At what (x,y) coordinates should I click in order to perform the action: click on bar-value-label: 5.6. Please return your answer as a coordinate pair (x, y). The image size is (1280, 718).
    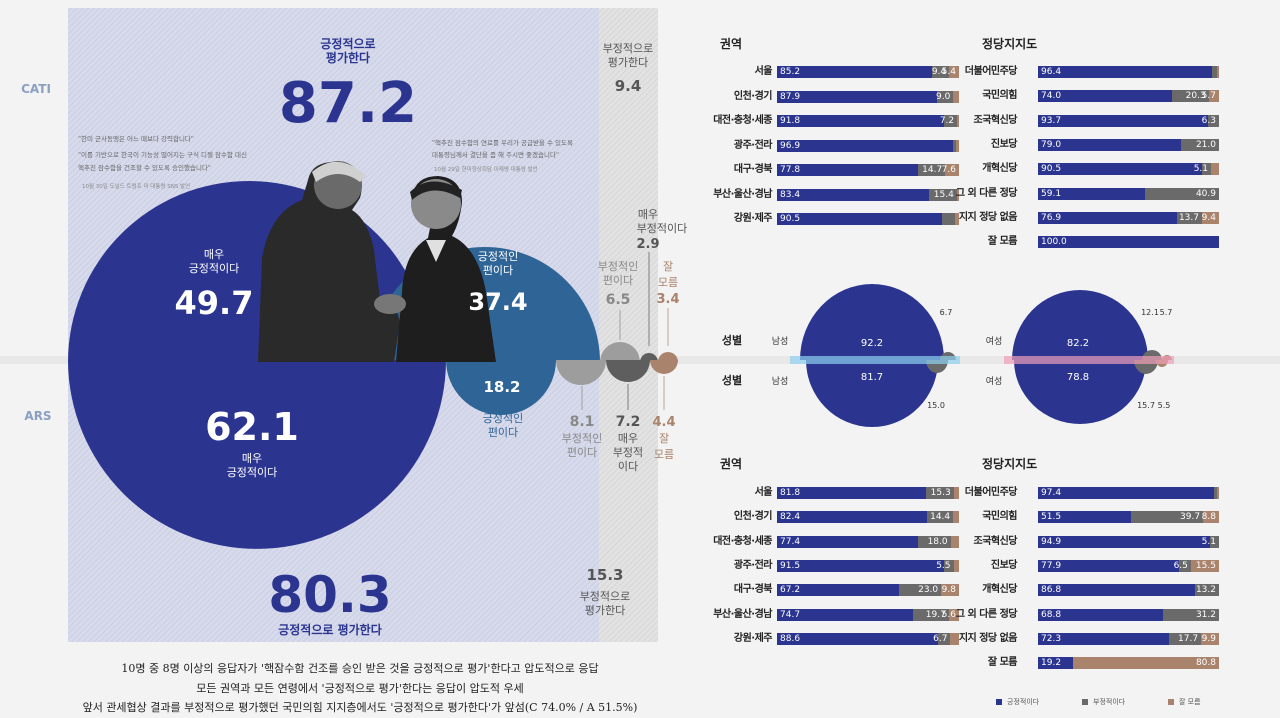
    Looking at the image, I should click on (948, 614).